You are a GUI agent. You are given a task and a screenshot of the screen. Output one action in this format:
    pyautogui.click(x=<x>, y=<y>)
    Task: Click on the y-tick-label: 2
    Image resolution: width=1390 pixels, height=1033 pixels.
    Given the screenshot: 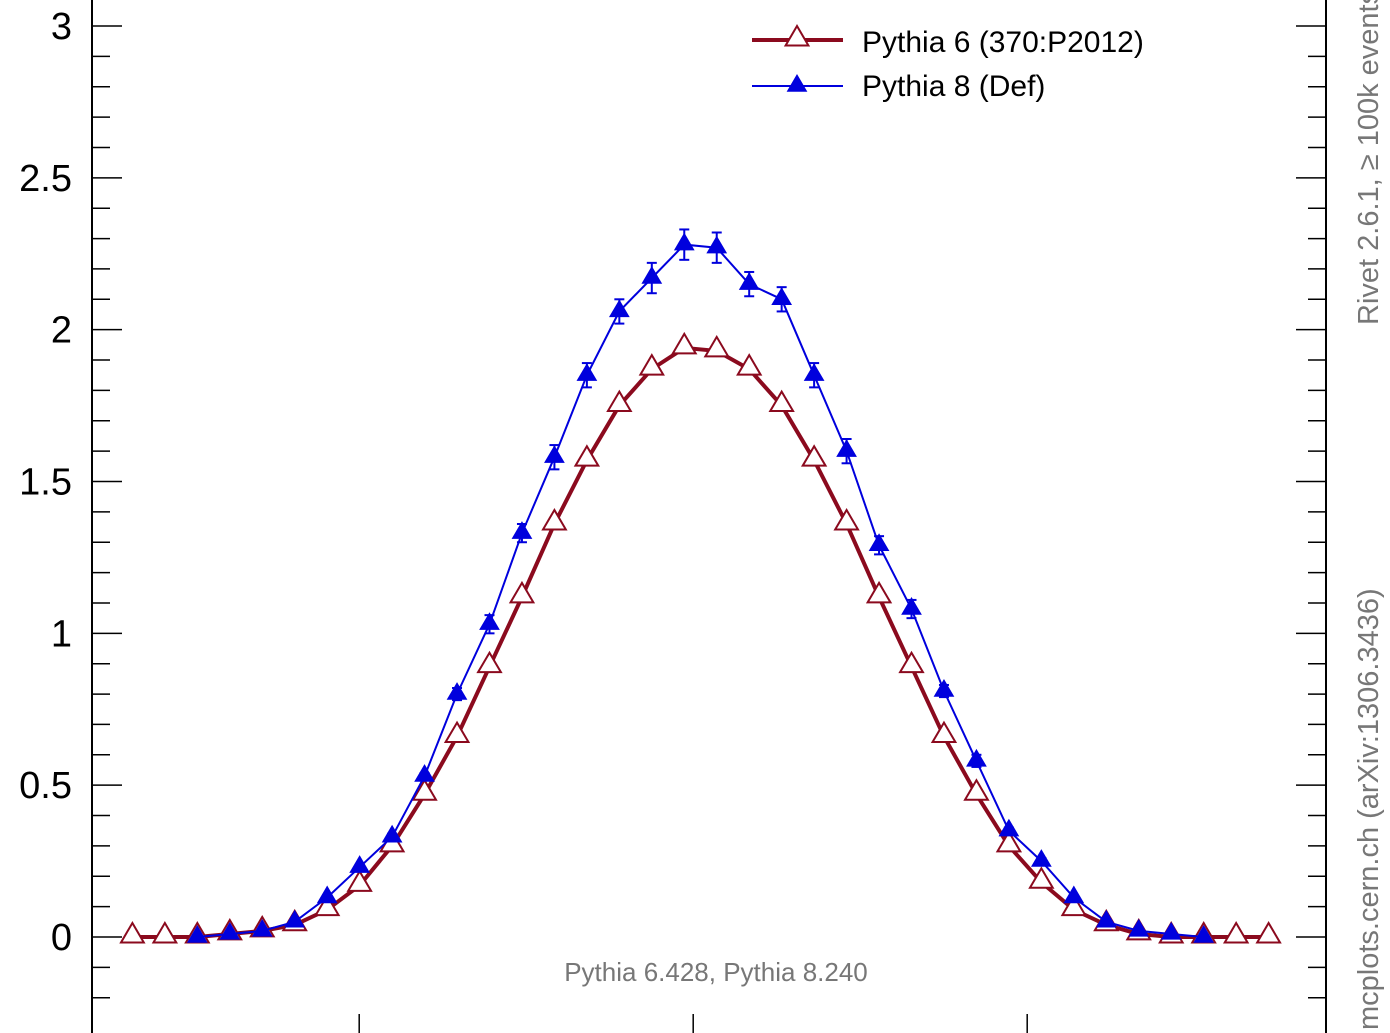 What is the action you would take?
    pyautogui.click(x=61, y=331)
    